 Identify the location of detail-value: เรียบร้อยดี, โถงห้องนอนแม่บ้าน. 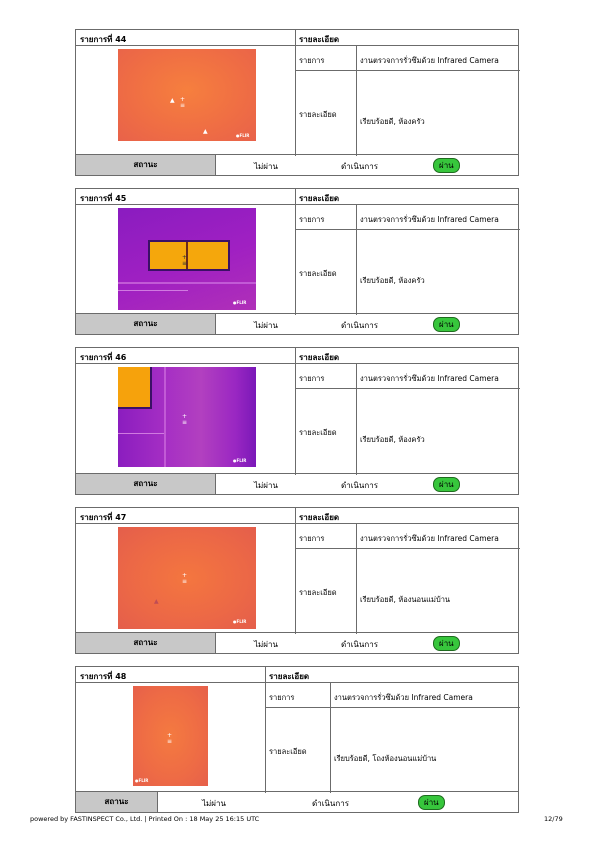
(385, 758).